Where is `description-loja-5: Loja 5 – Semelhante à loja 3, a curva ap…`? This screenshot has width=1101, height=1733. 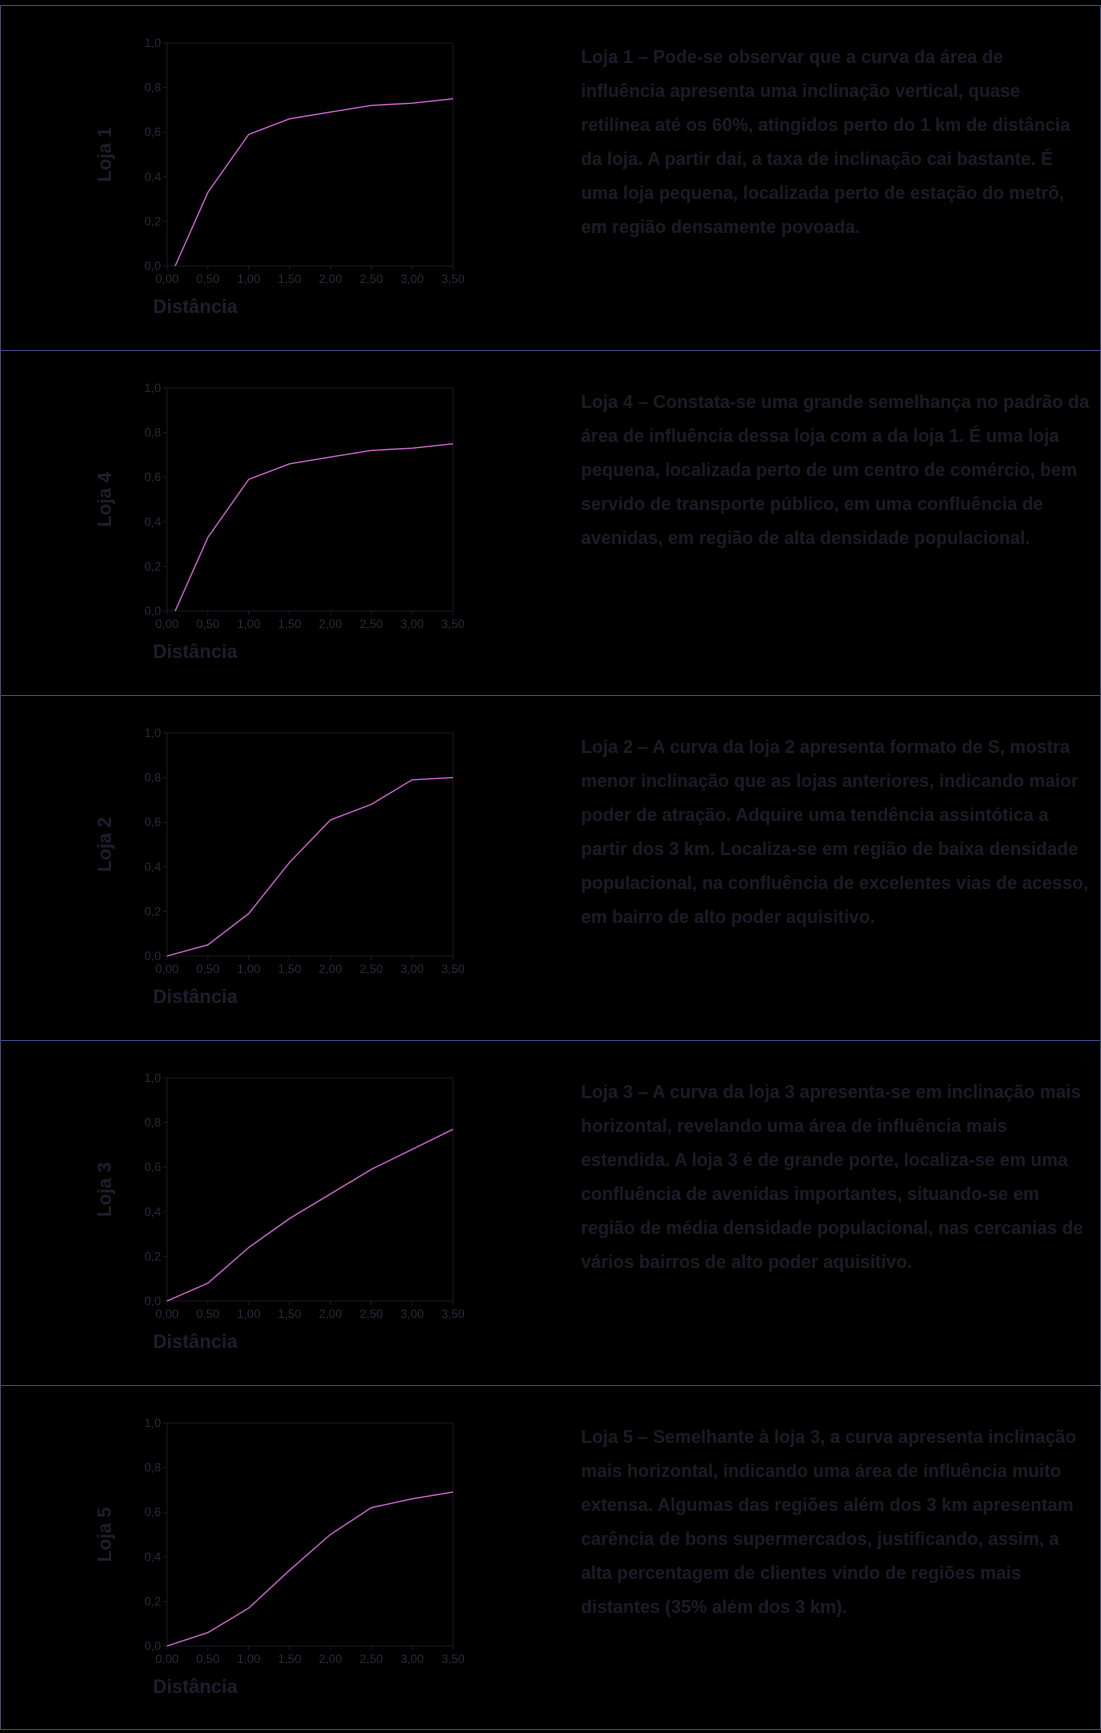
description-loja-5: Loja 5 – Semelhante à loja 3, a curva ap… is located at coordinates (829, 1522).